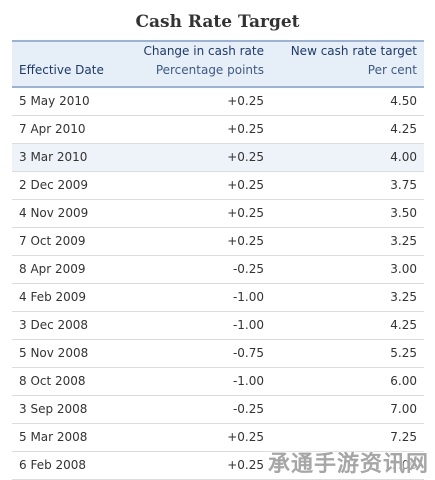 Image resolution: width=435 pixels, height=480 pixels. Describe the element at coordinates (72, 269) in the screenshot. I see `effective-date-cell: 8 Apr 2009` at that location.